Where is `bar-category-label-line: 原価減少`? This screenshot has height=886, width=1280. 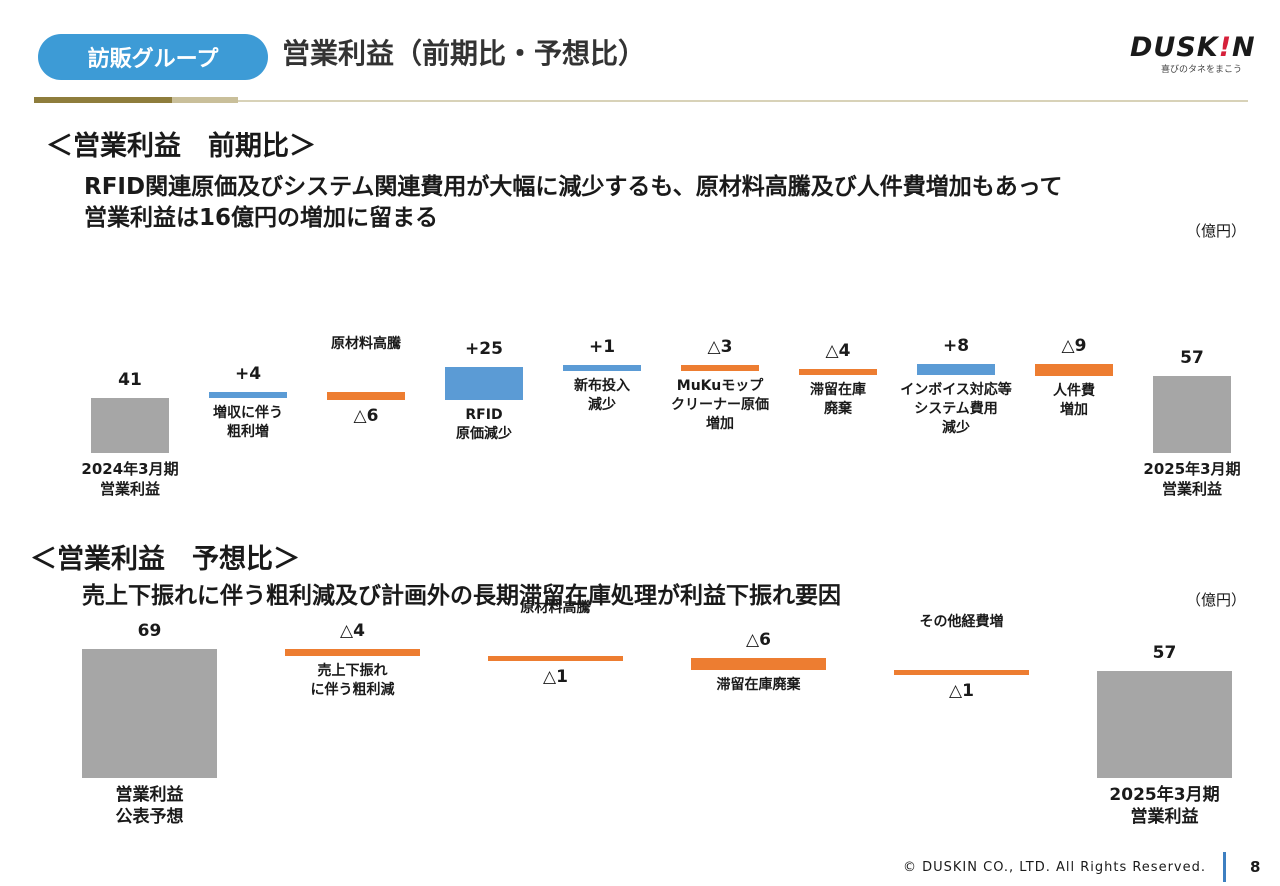
bar-category-label-line: 原価減少 is located at coordinates (484, 434).